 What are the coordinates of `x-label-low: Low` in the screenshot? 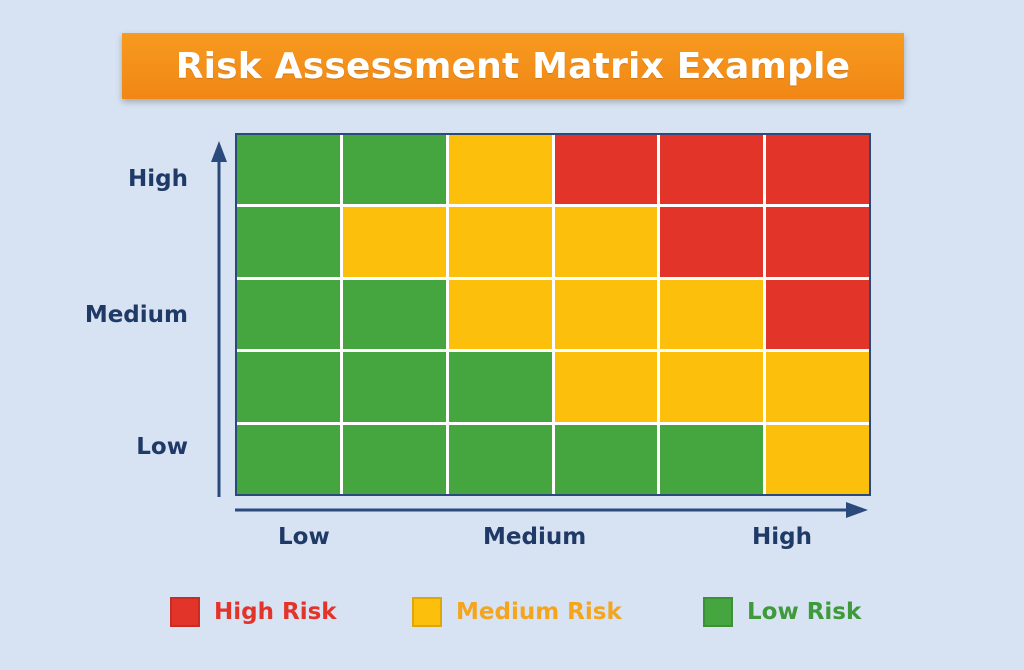 It's located at (304, 537).